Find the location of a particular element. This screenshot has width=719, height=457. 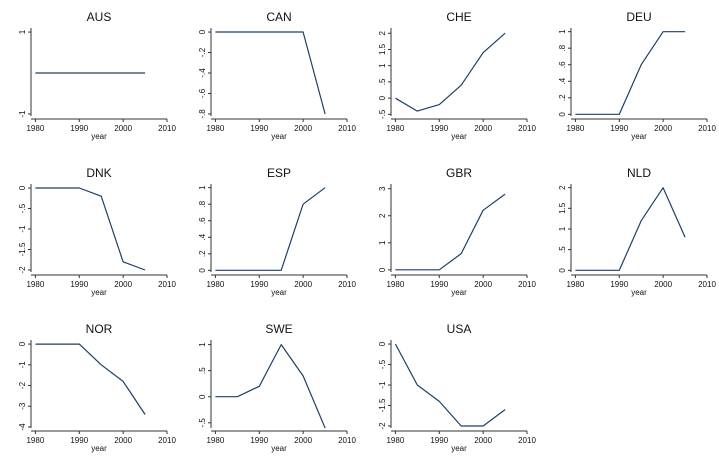

y-tick-label: -4 is located at coordinates (22, 427).